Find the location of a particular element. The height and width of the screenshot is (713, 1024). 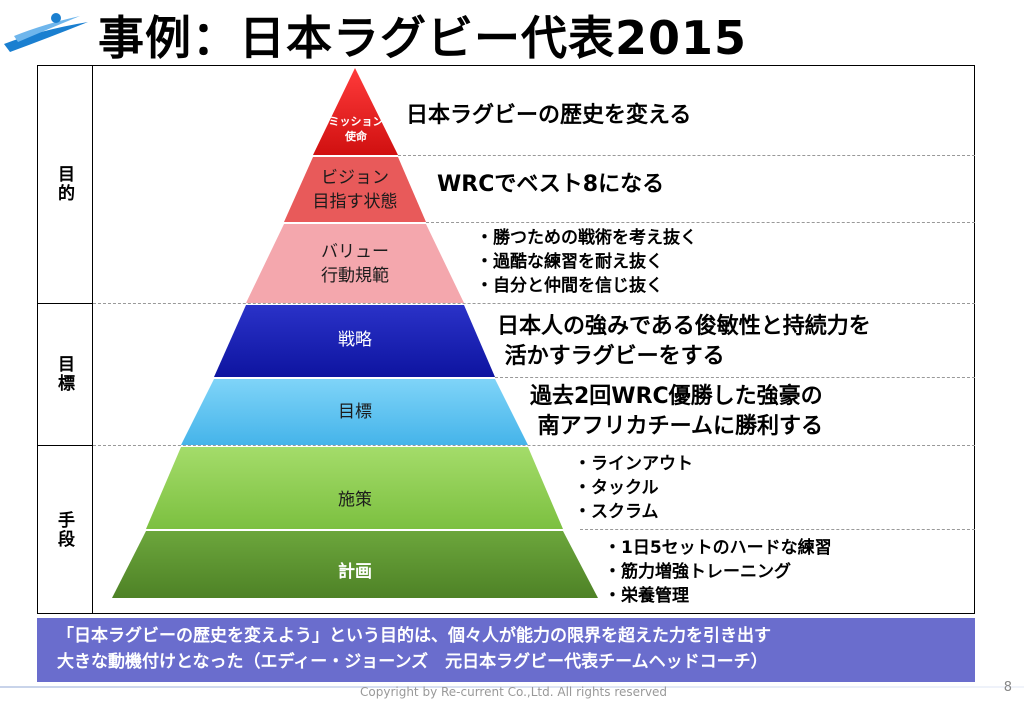

pyramid-layer-goal is located at coordinates (354, 412).